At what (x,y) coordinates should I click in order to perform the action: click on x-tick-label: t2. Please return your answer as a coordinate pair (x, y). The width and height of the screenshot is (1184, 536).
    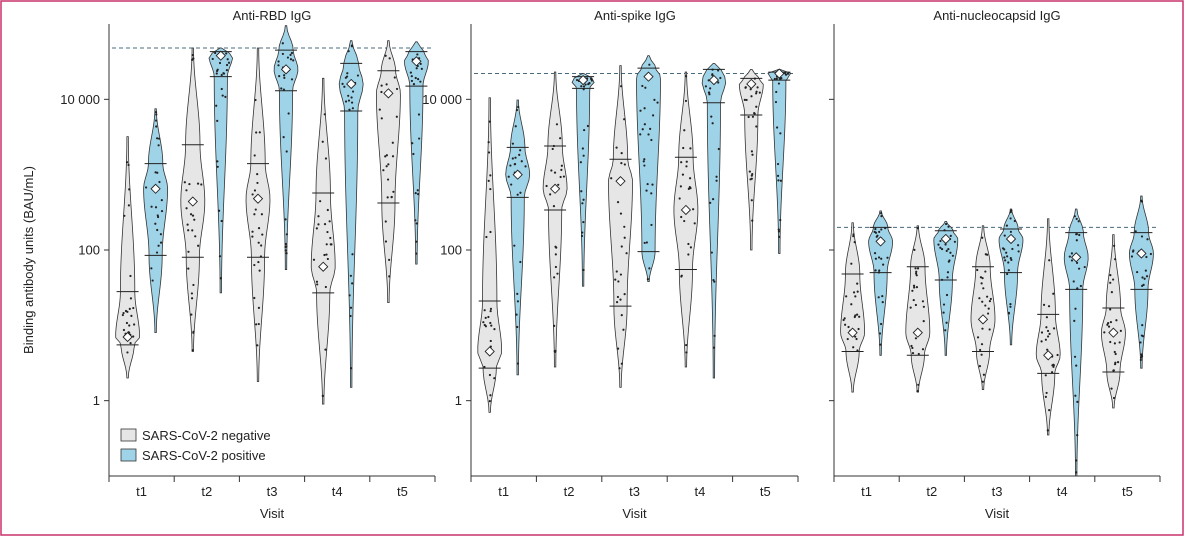
    Looking at the image, I should click on (569, 491).